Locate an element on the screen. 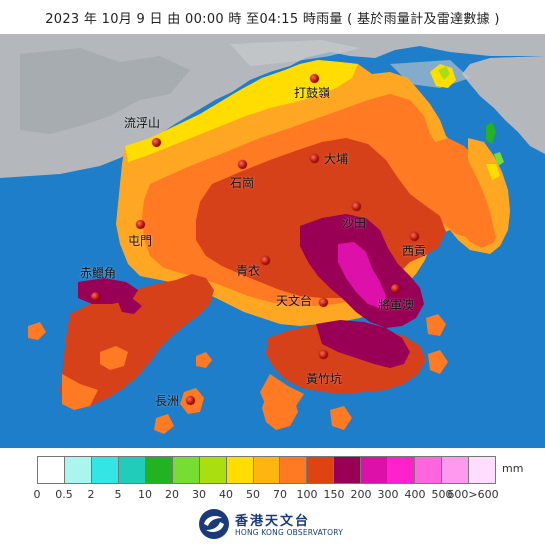 This screenshot has height=550, width=545. station-dot-sha-tin is located at coordinates (356, 206).